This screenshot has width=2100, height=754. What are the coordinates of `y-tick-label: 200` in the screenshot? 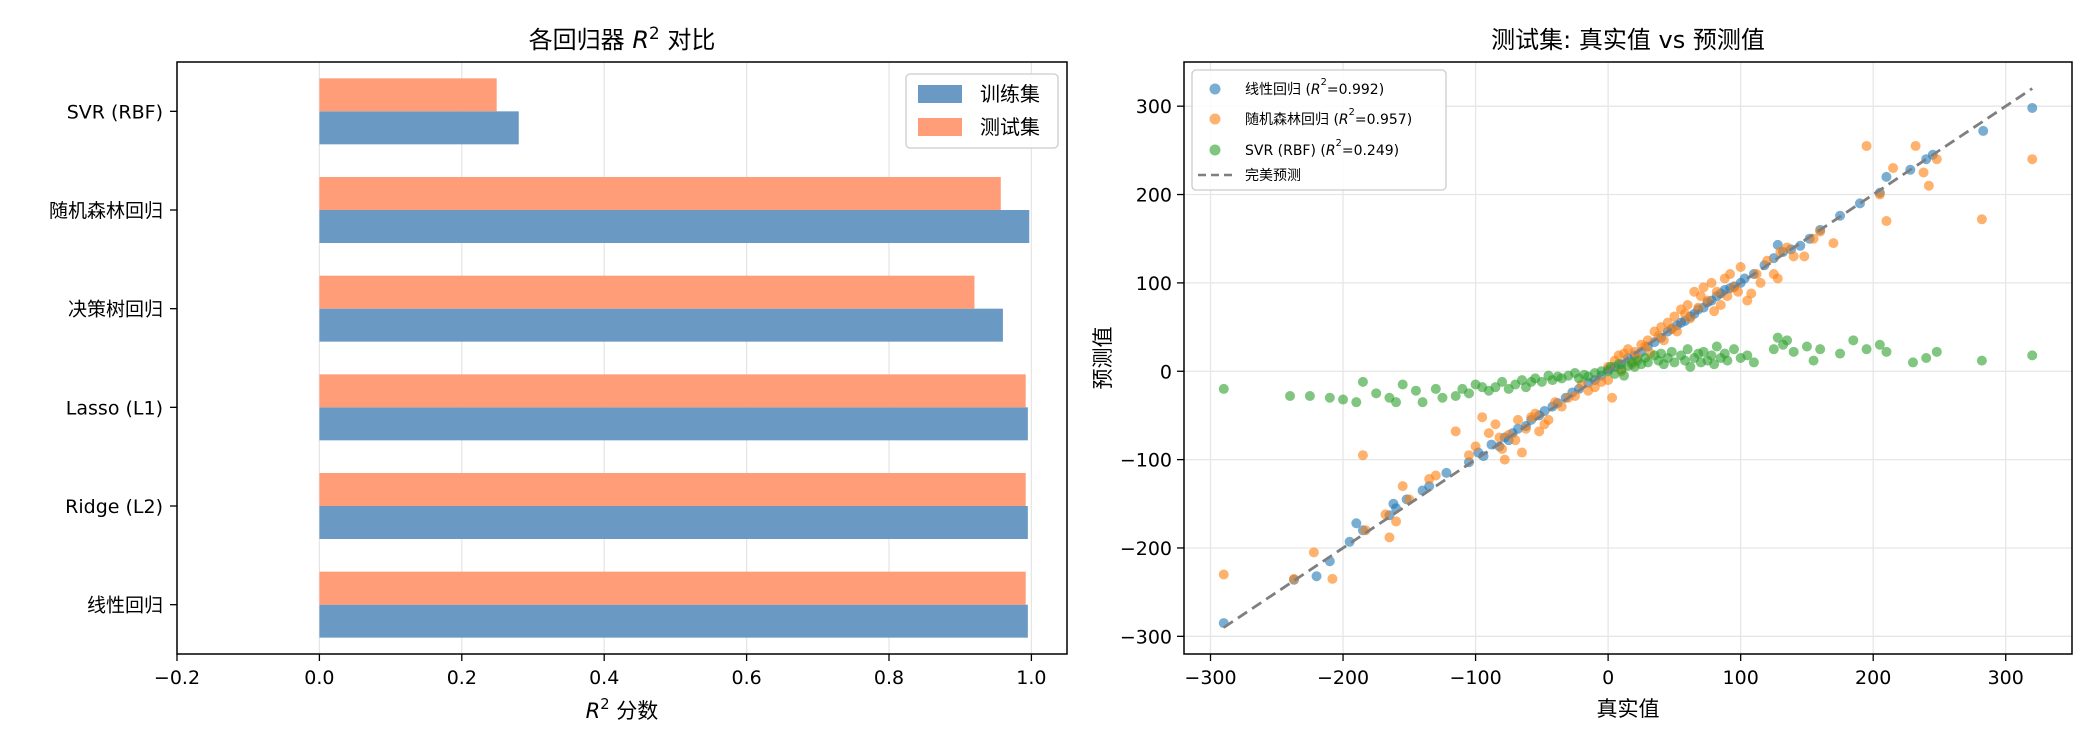 It's located at (1154, 196).